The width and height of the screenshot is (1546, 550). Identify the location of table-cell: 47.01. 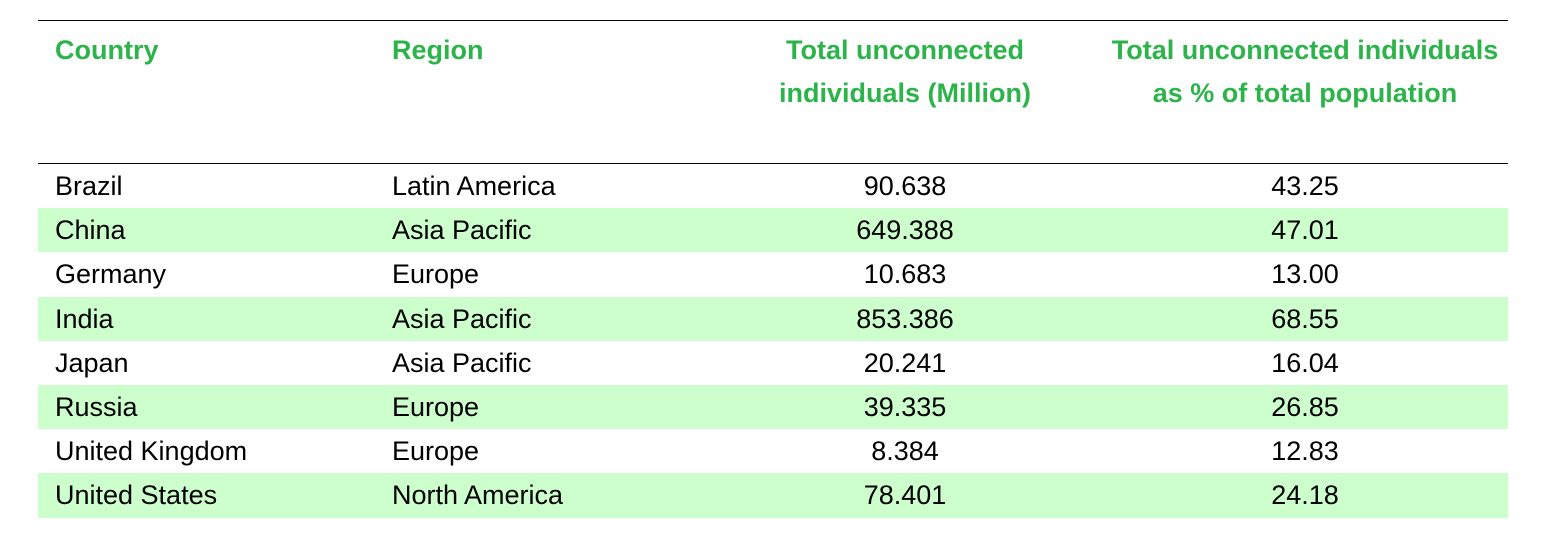
(1305, 230).